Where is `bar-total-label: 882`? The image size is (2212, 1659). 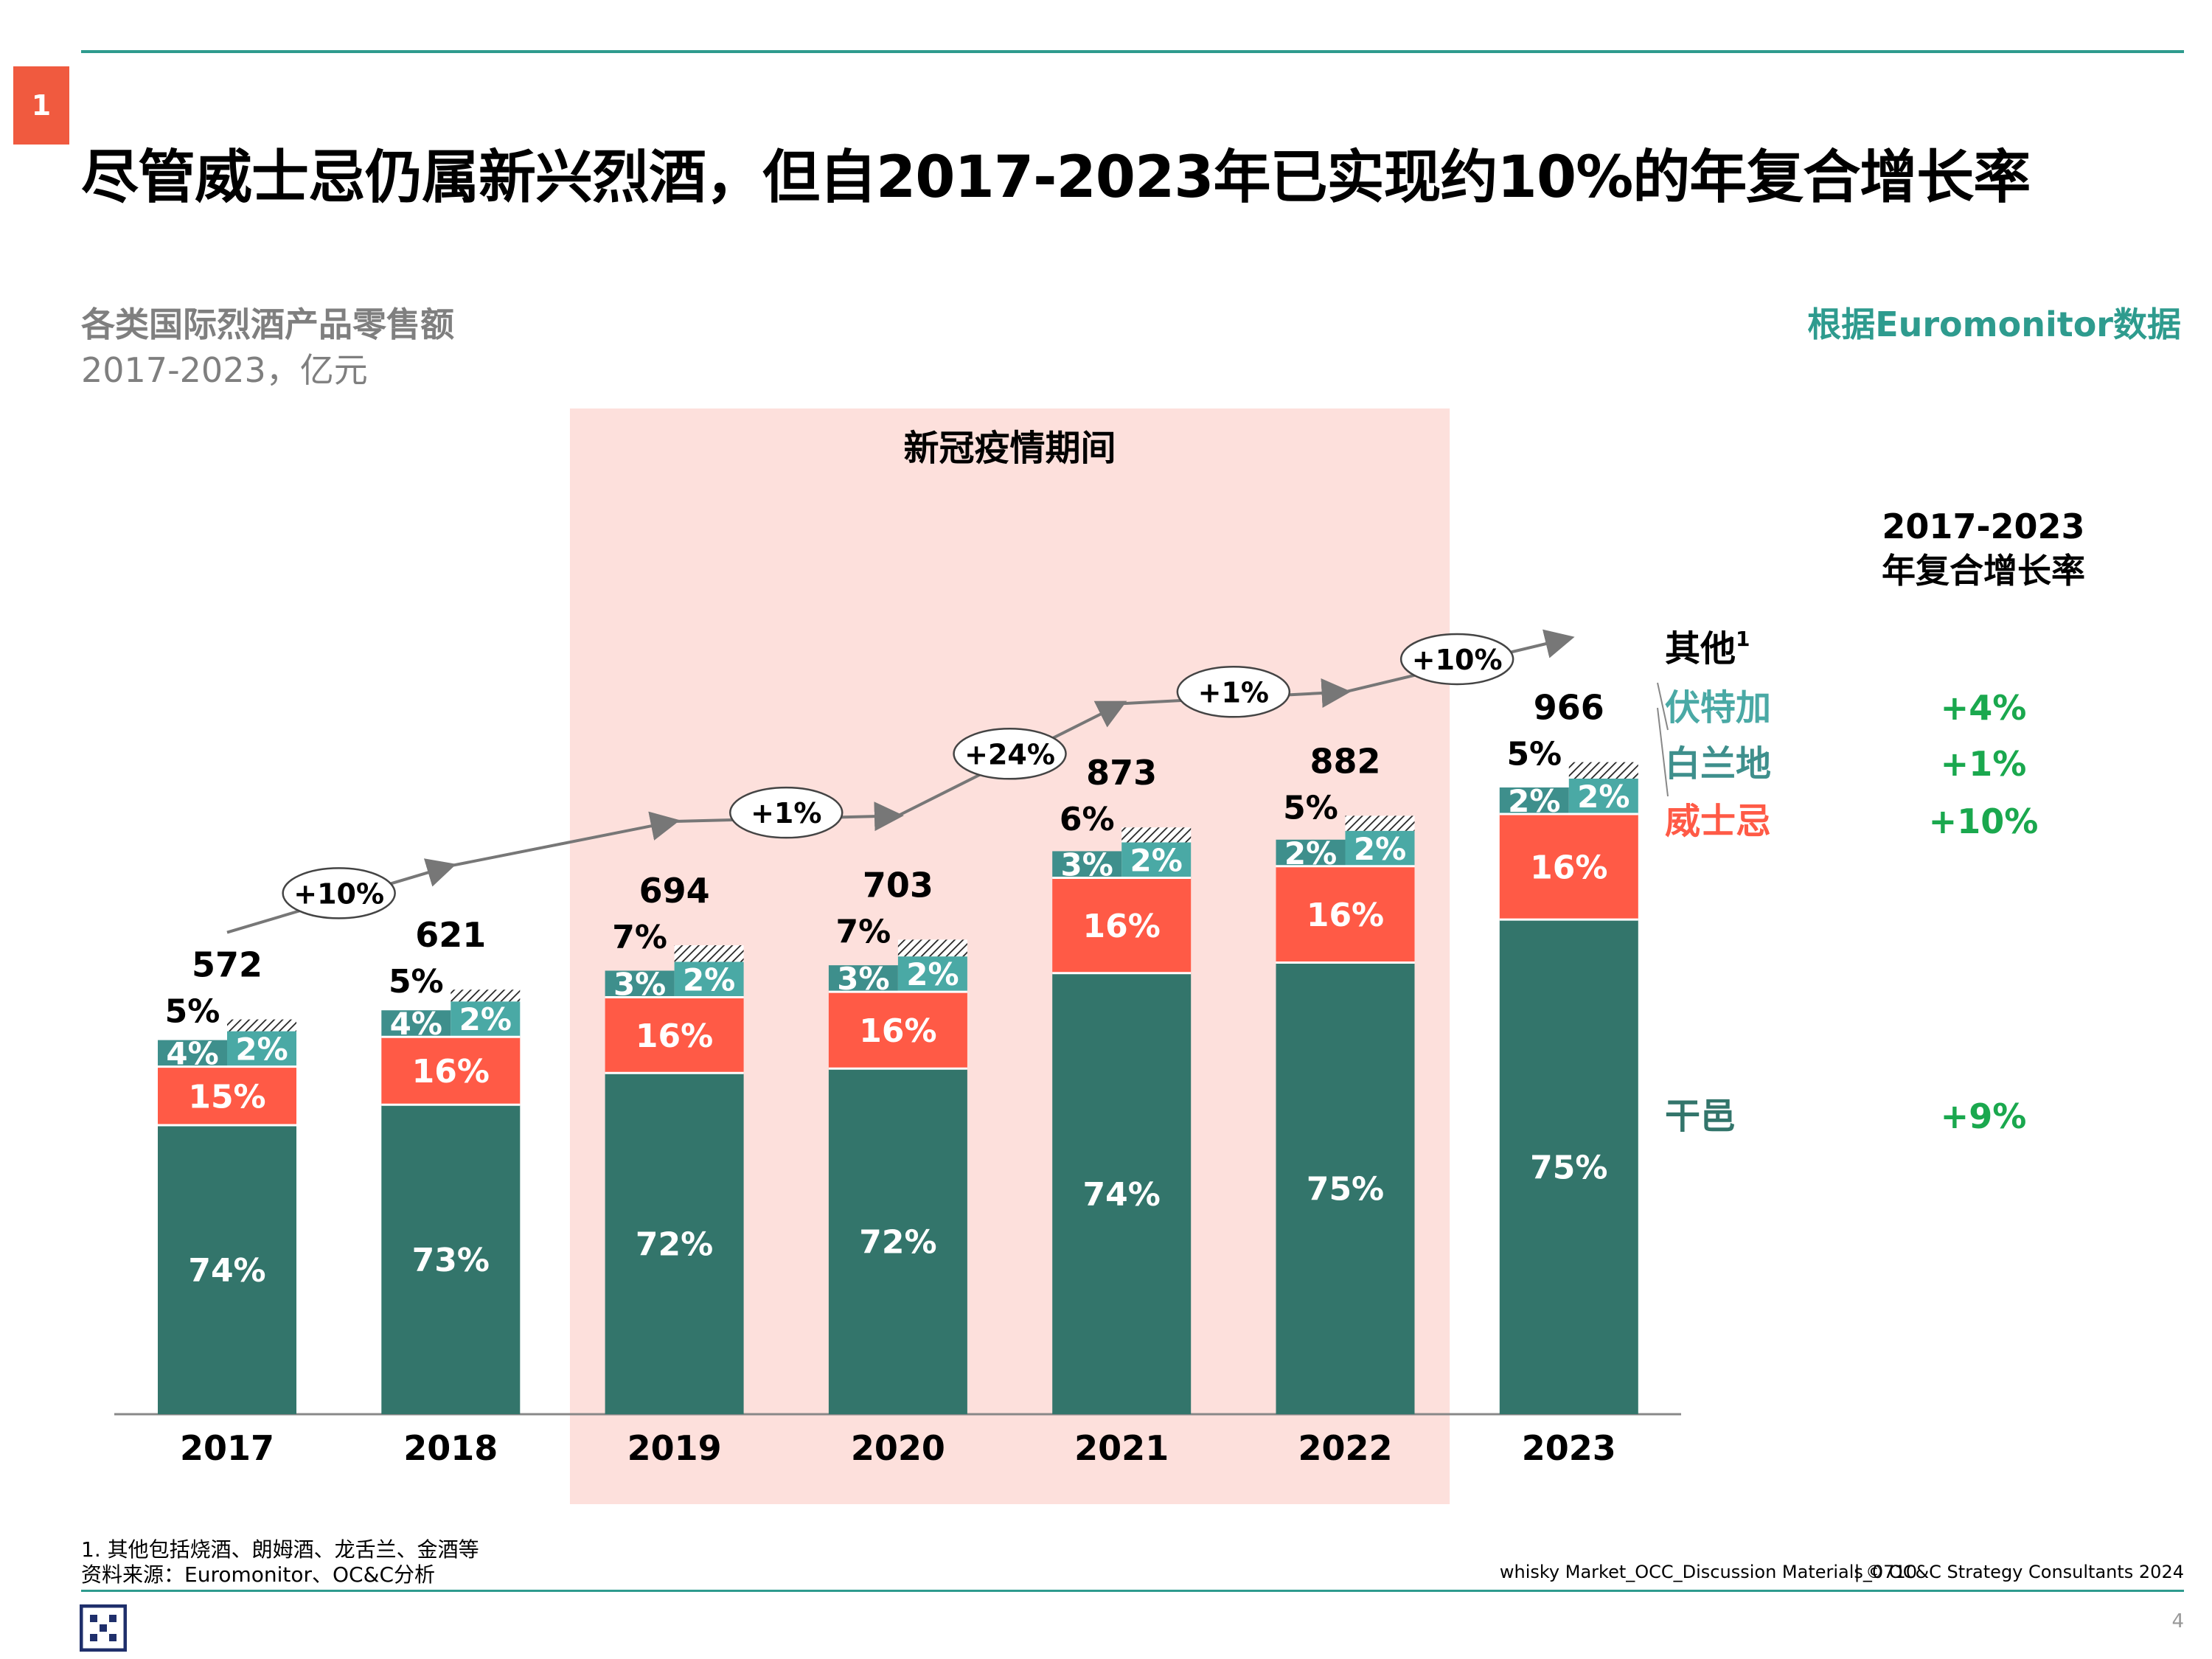
bar-total-label: 882 is located at coordinates (1345, 761).